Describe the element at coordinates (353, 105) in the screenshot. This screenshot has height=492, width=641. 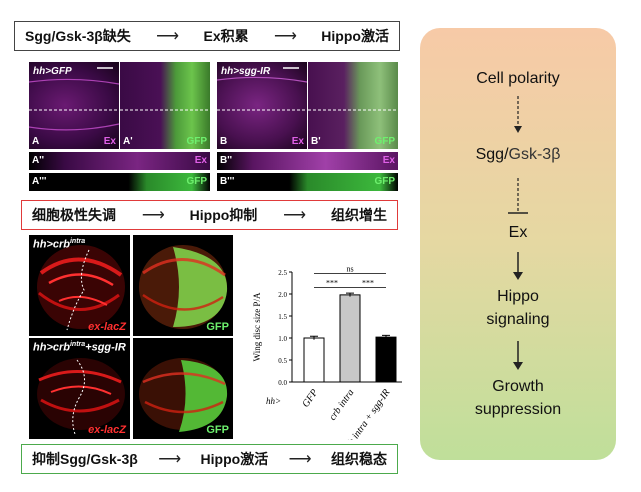
I see `image-panel-B1: B' GFP` at that location.